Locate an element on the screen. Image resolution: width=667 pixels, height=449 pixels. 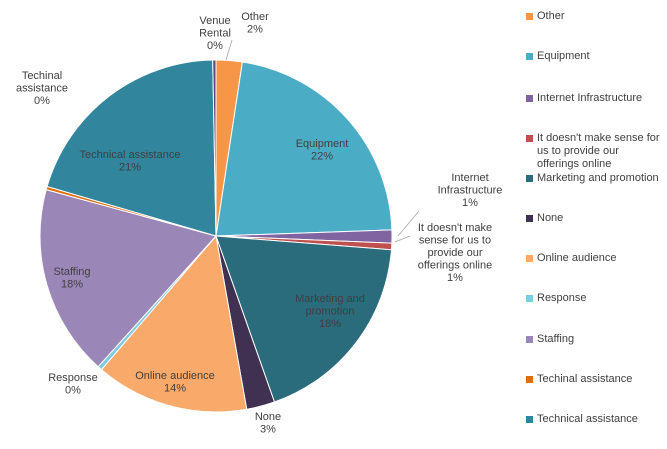
legend-item: Marketing and promotion is located at coordinates (593, 178).